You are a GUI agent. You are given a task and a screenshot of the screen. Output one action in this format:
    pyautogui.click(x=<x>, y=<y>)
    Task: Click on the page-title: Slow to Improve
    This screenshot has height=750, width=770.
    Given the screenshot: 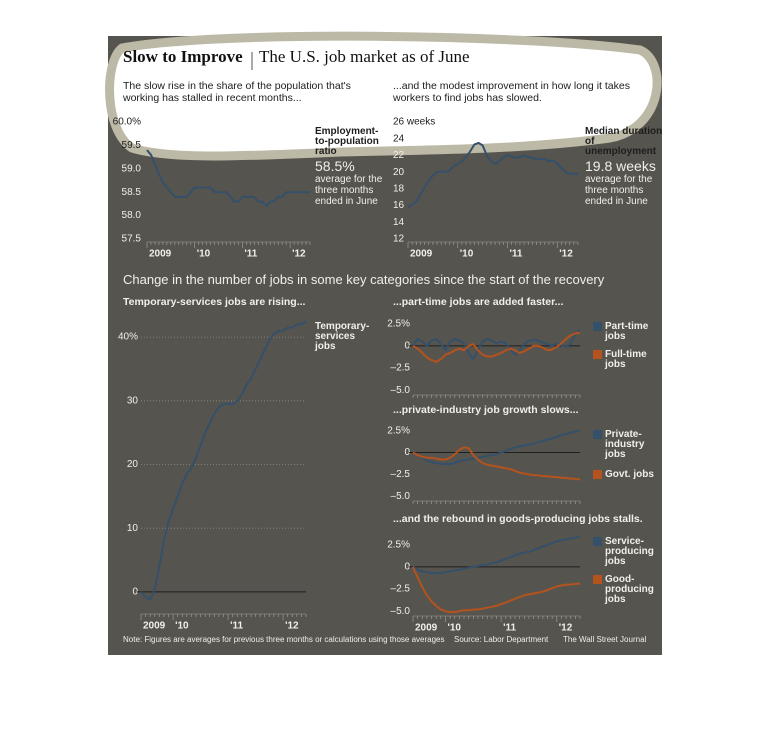 What is the action you would take?
    pyautogui.click(x=183, y=56)
    